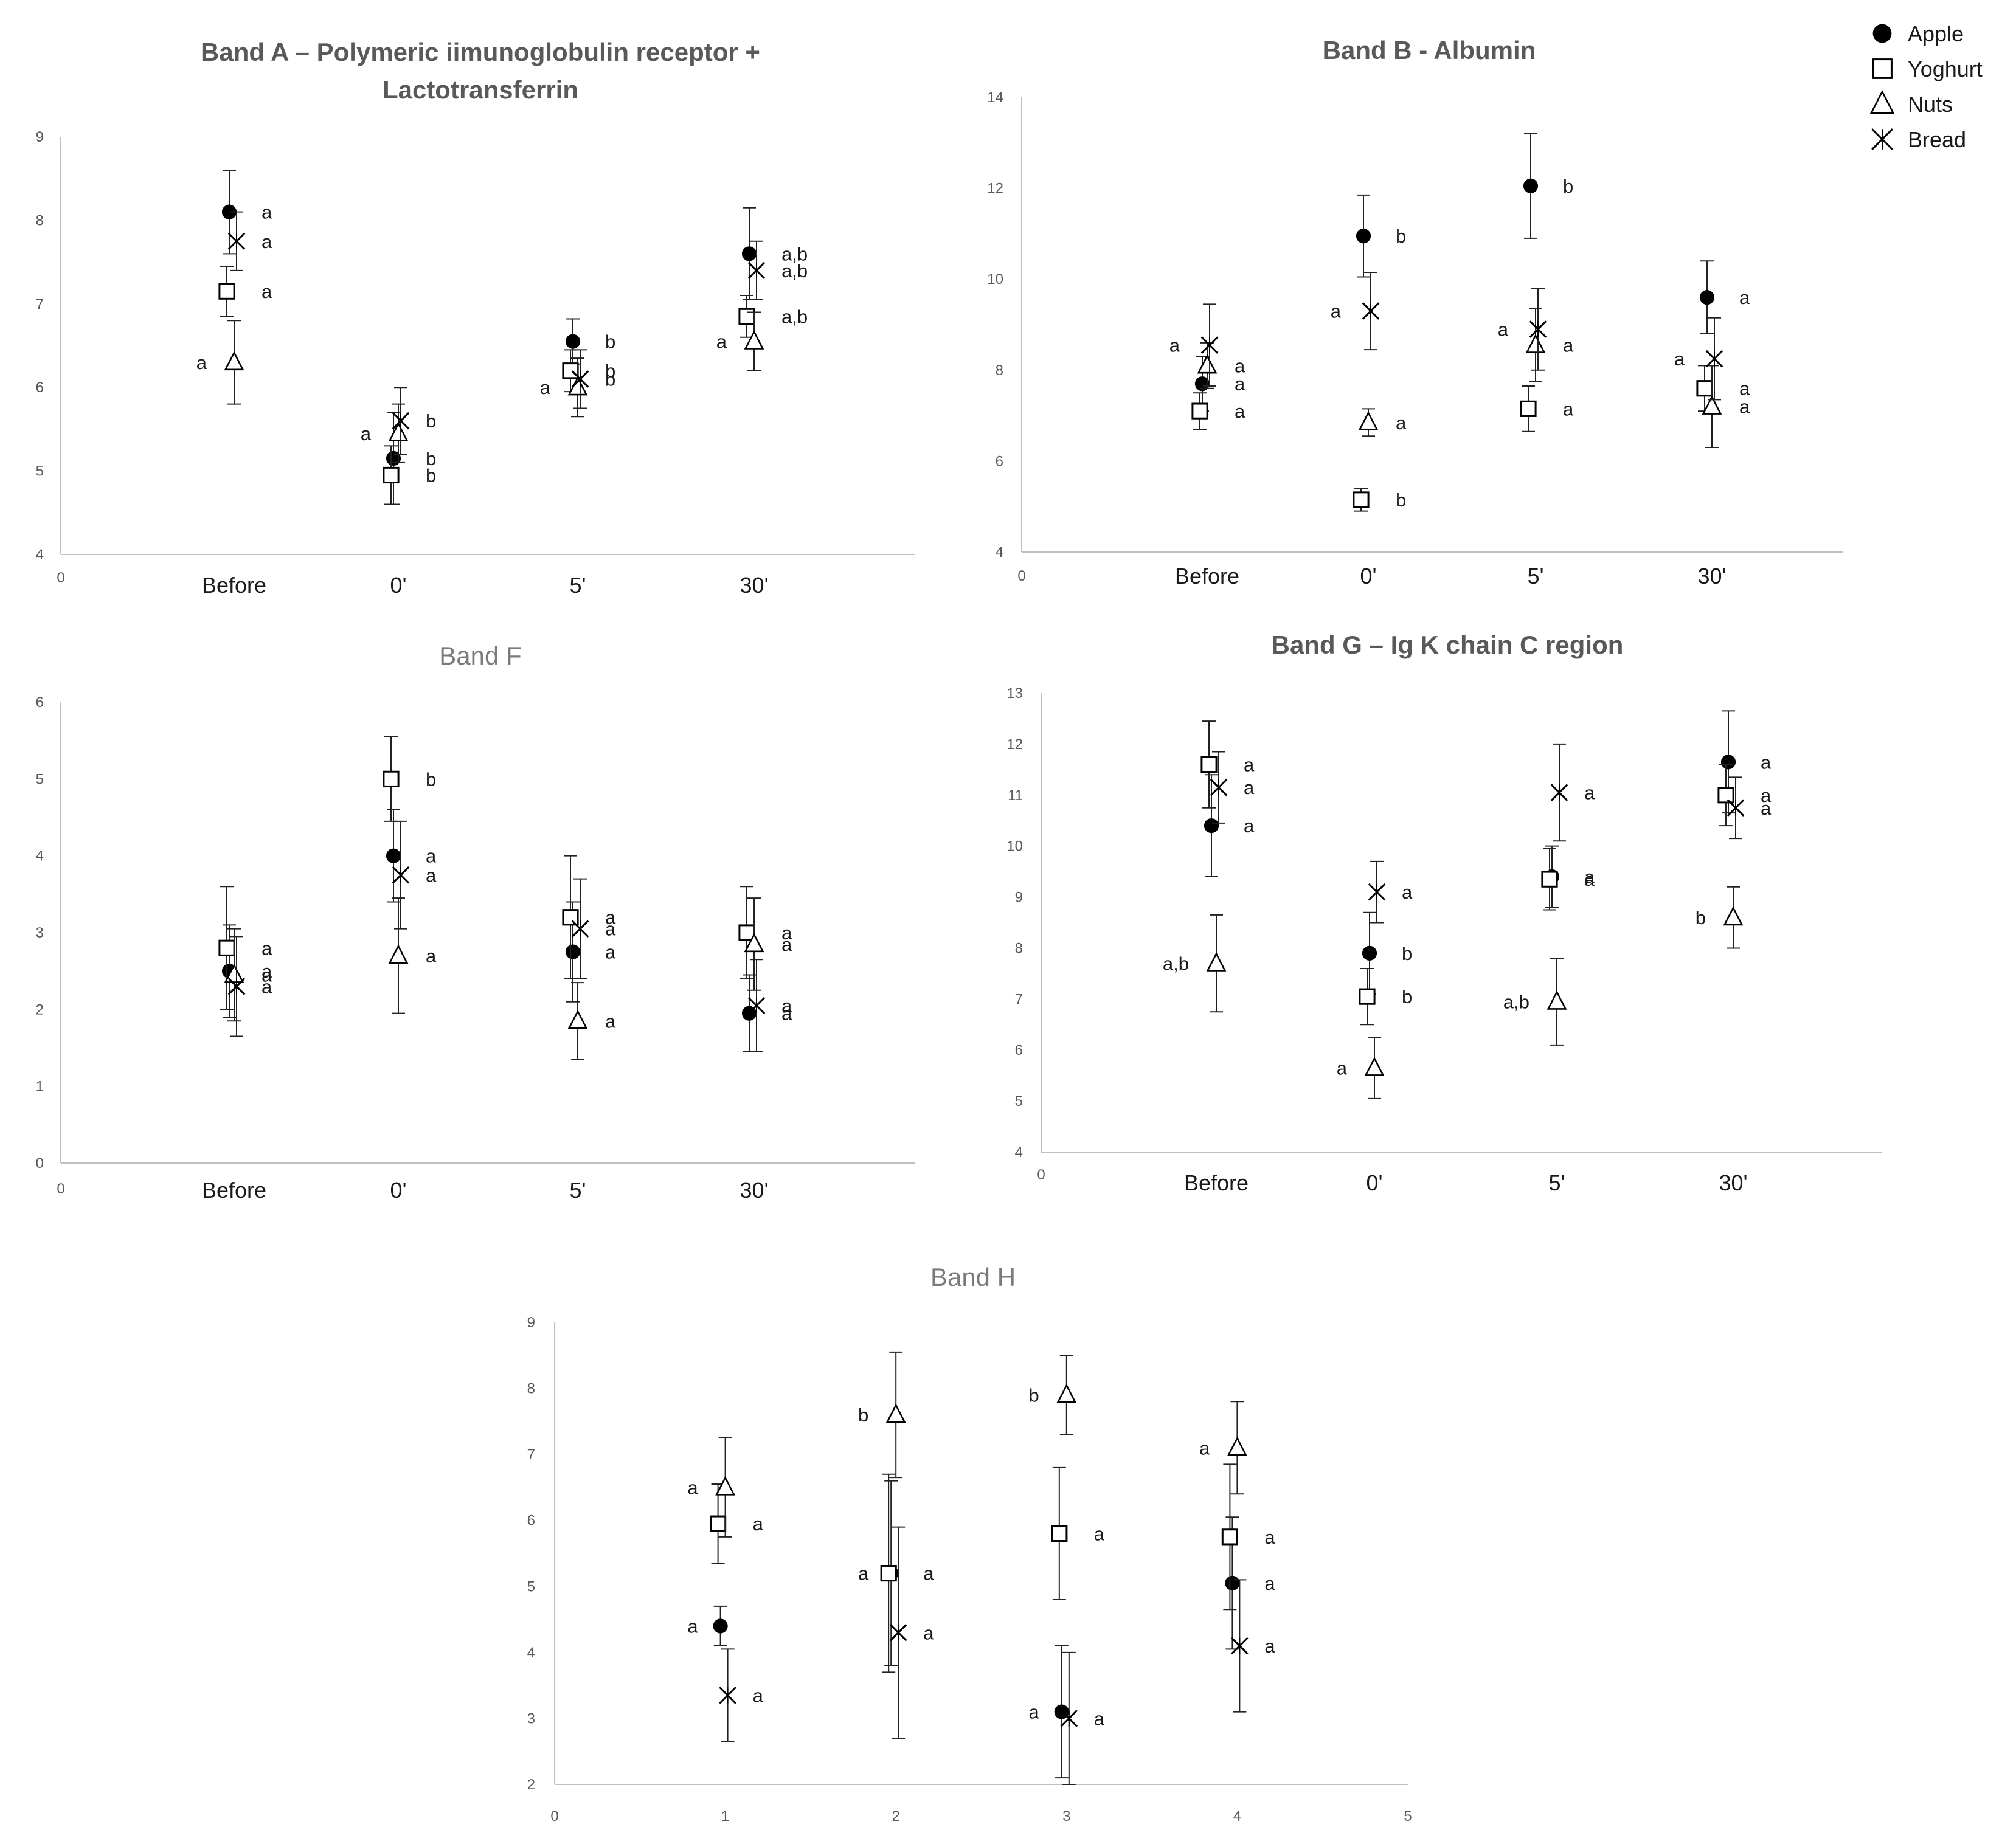 This screenshot has width=2016, height=1827. What do you see at coordinates (480, 89) in the screenshot?
I see `band-a-title-line-2: Lactotransferrin` at bounding box center [480, 89].